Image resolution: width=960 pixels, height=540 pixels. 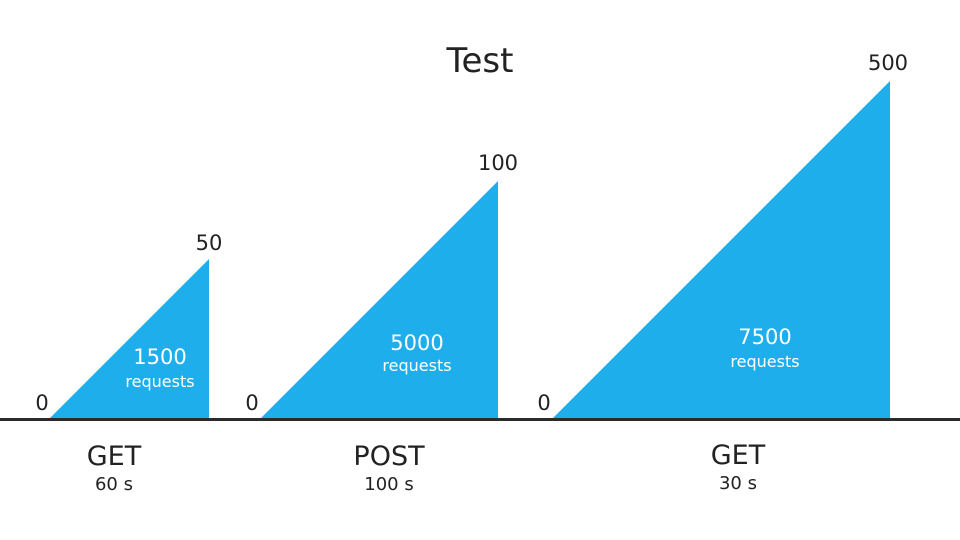 I want to click on end-value-label: 500, so click(x=888, y=63).